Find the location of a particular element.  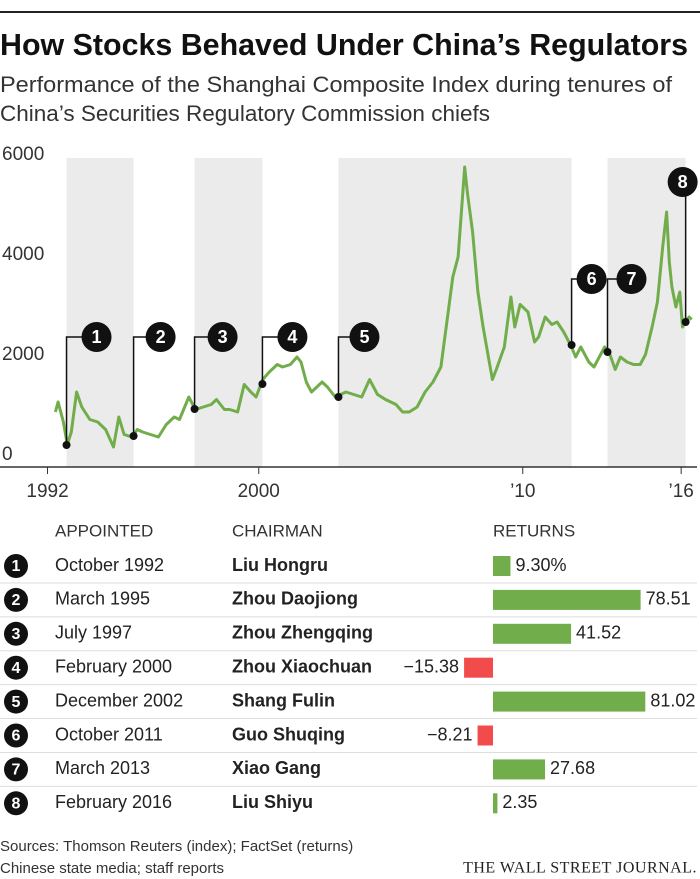

chairman-name: Zhou Xiaochuan is located at coordinates (302, 666).